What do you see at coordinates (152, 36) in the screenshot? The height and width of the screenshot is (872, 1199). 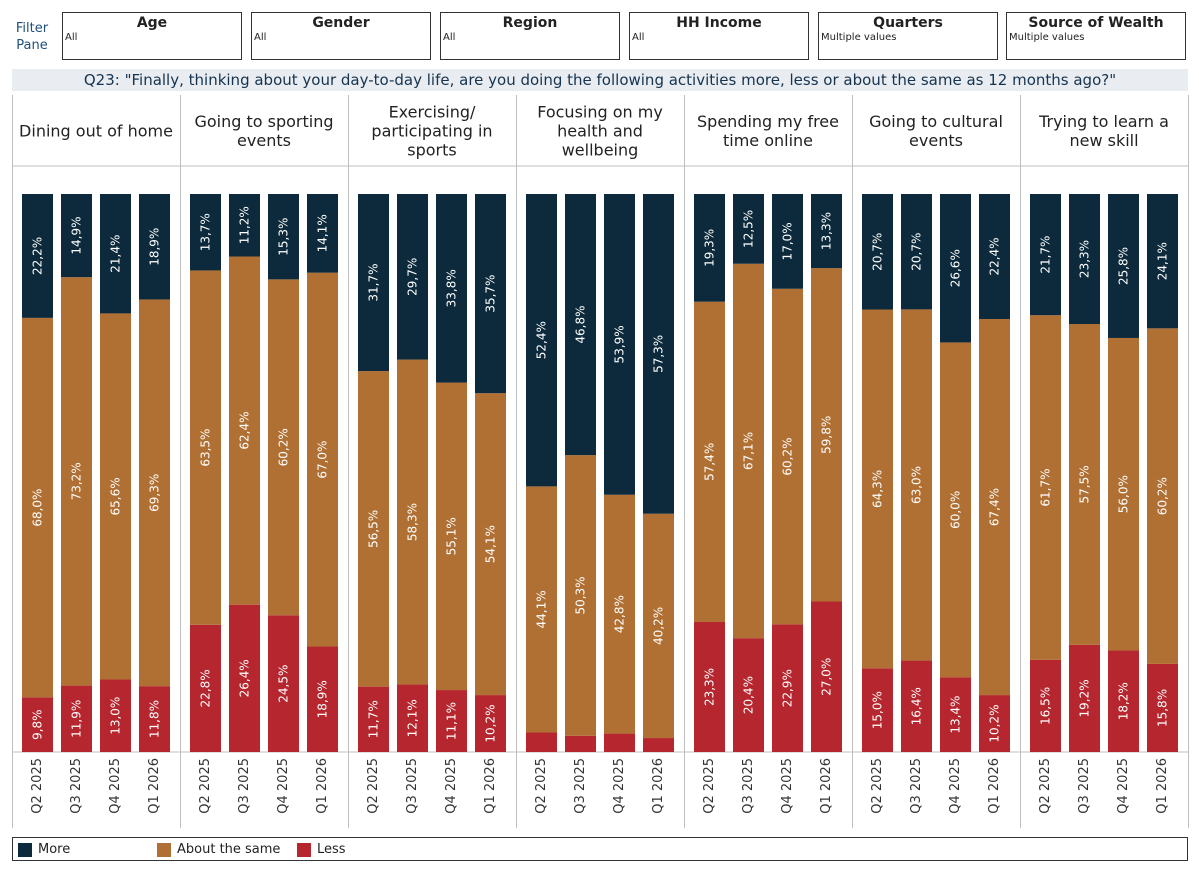 I see `filter-age: Age All` at bounding box center [152, 36].